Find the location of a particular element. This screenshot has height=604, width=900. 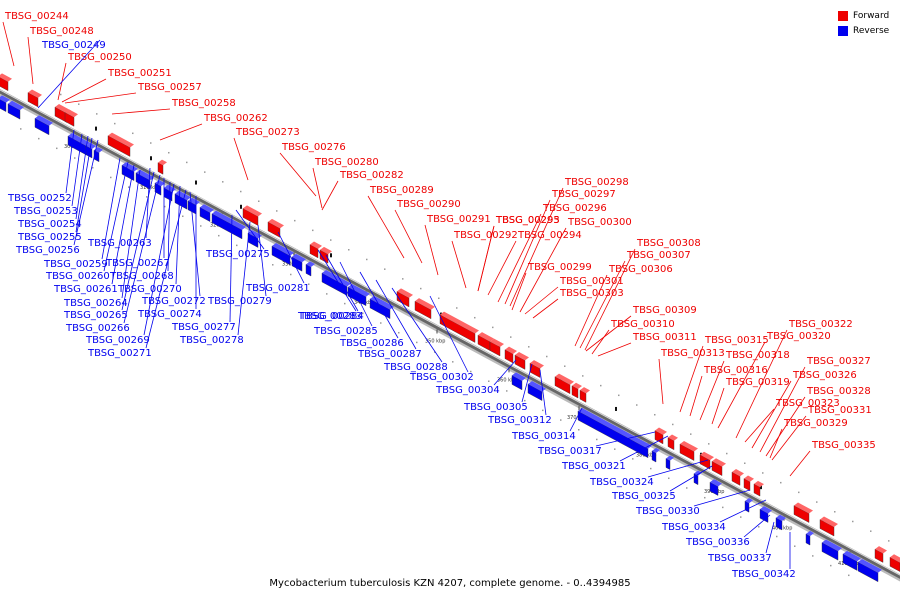

forward-gene-label: TBSG_00280 is located at coordinates (346, 162).